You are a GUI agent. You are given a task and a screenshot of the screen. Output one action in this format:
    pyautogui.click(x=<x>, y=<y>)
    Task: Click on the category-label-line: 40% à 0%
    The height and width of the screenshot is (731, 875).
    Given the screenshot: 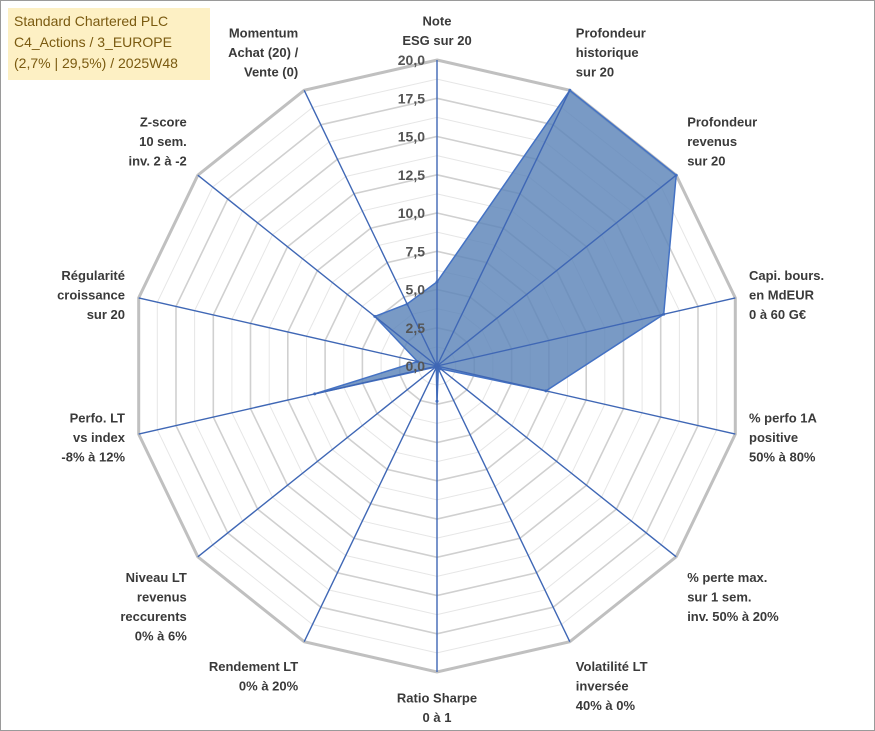 What is the action you would take?
    pyautogui.click(x=606, y=705)
    